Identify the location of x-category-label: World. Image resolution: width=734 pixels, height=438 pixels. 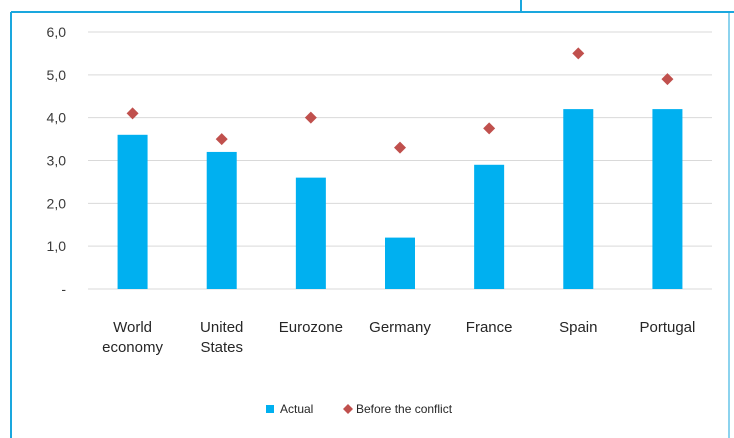
(132, 327).